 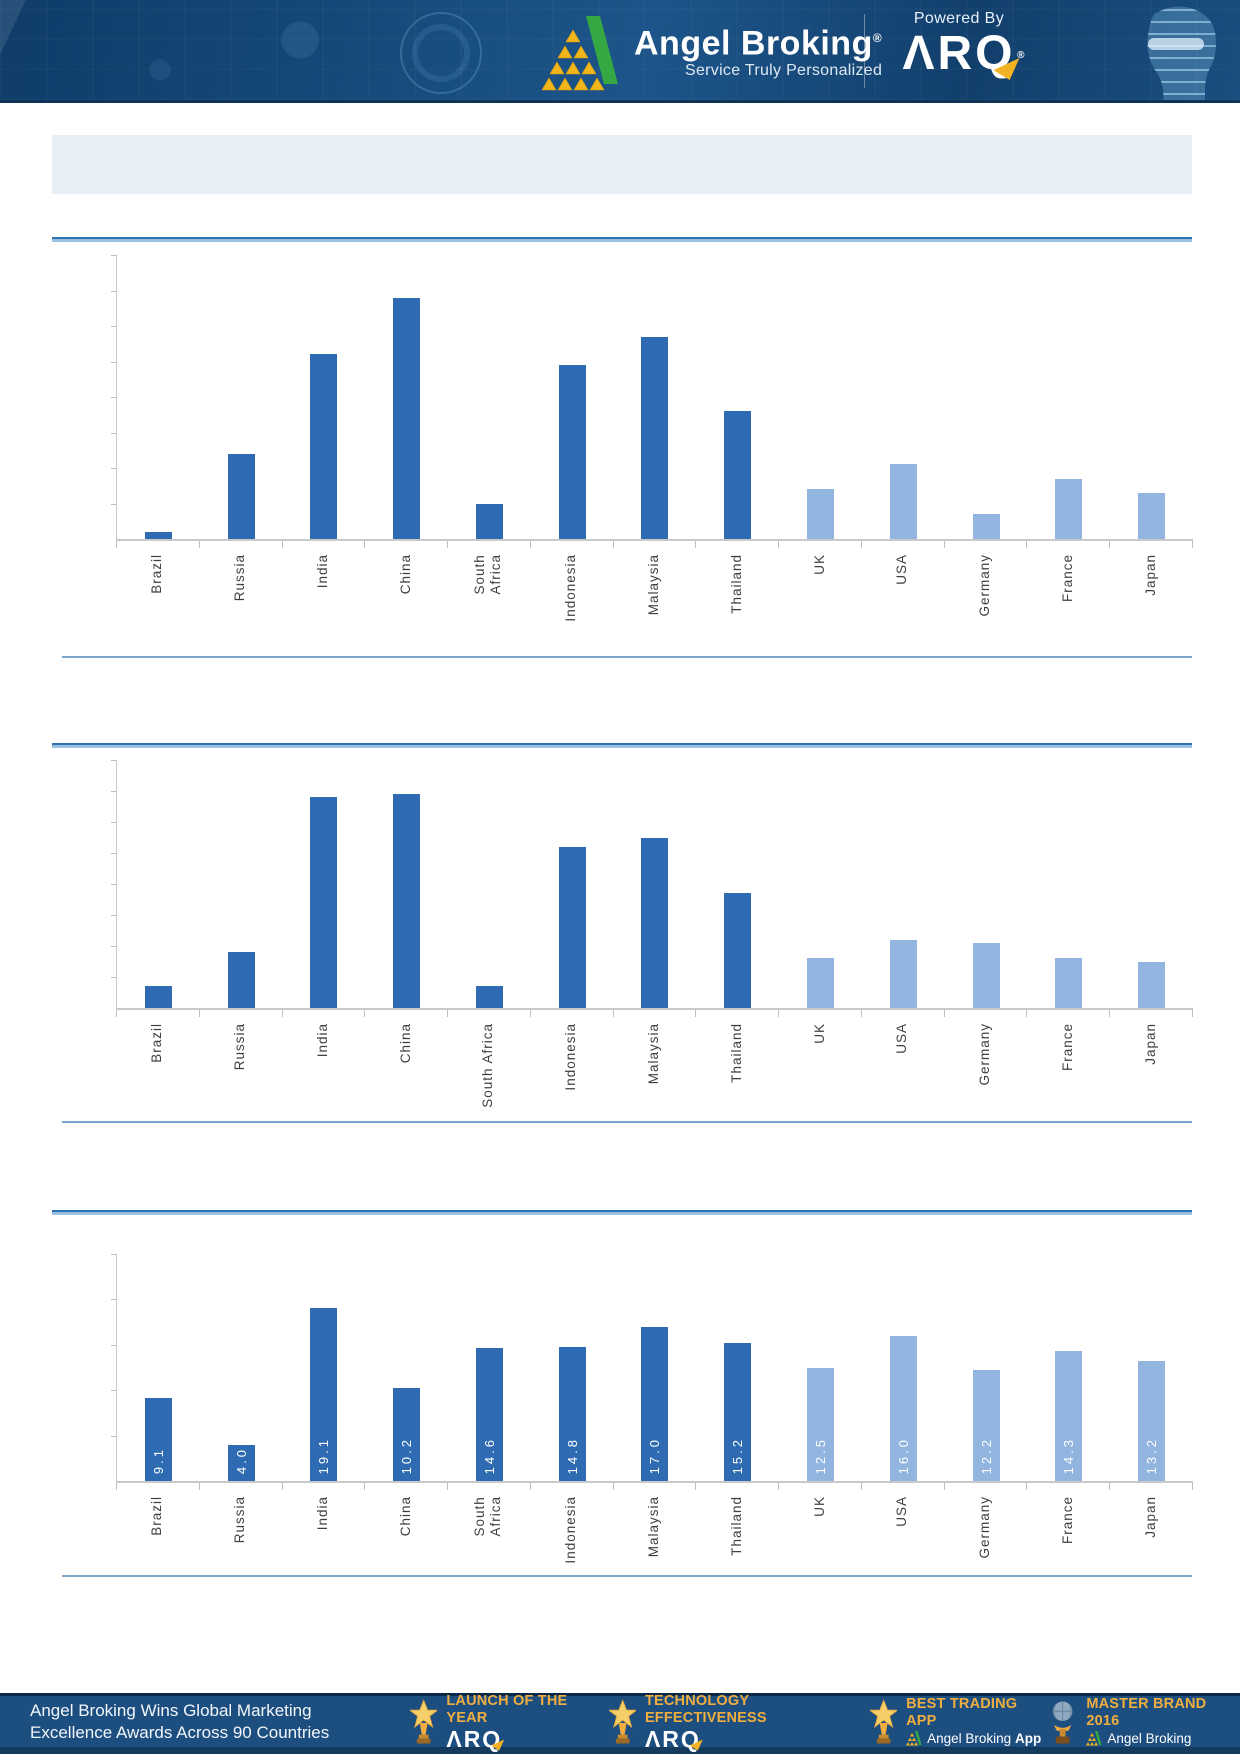 What do you see at coordinates (572, 1455) in the screenshot?
I see `bar-value-label: 14.8` at bounding box center [572, 1455].